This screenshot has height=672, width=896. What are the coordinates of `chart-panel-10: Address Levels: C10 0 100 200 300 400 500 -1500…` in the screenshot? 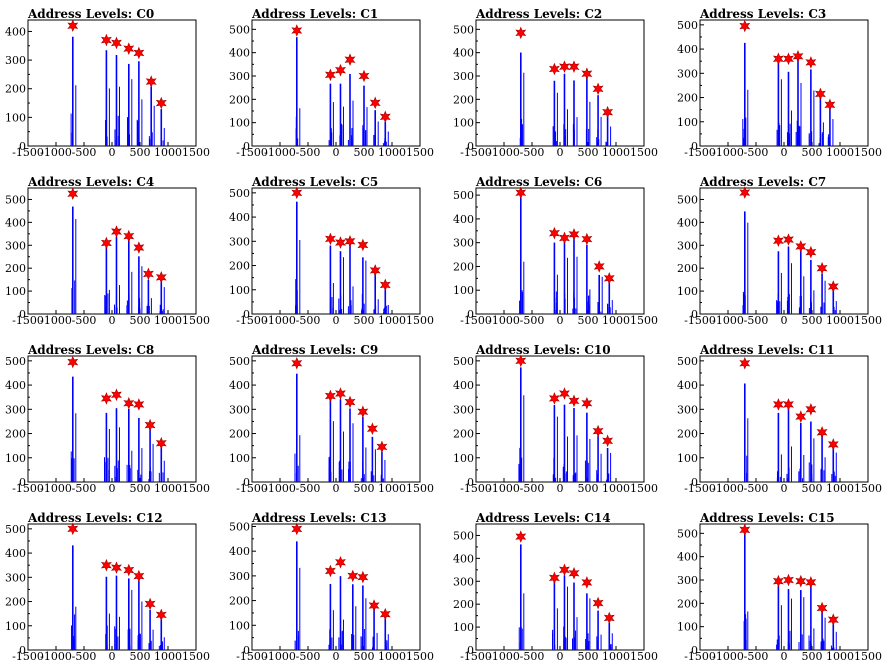 It's located at (555, 419).